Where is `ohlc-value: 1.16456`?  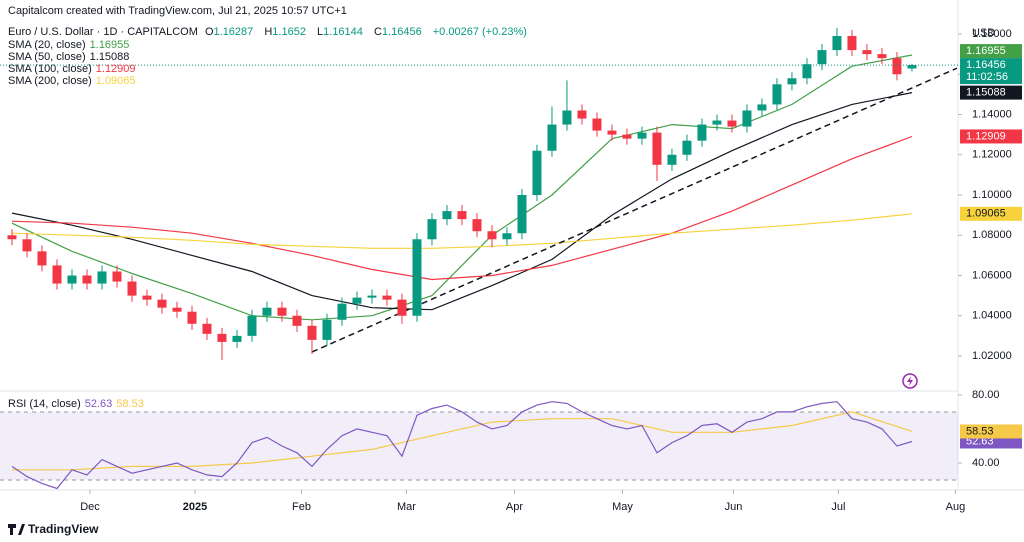
ohlc-value: 1.16456 is located at coordinates (401, 32).